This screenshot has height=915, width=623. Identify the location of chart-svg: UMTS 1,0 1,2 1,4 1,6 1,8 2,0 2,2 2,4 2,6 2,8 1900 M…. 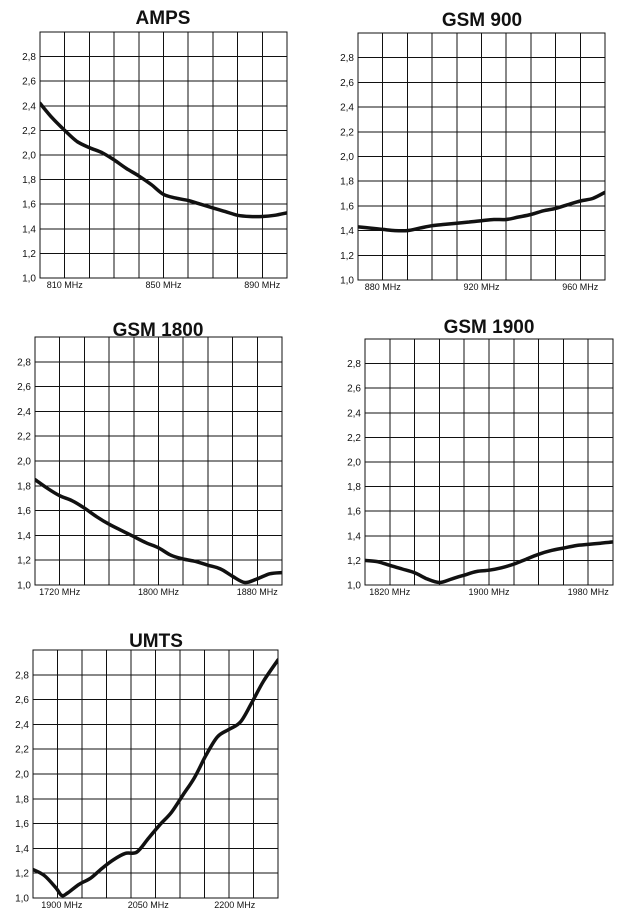
(147, 770).